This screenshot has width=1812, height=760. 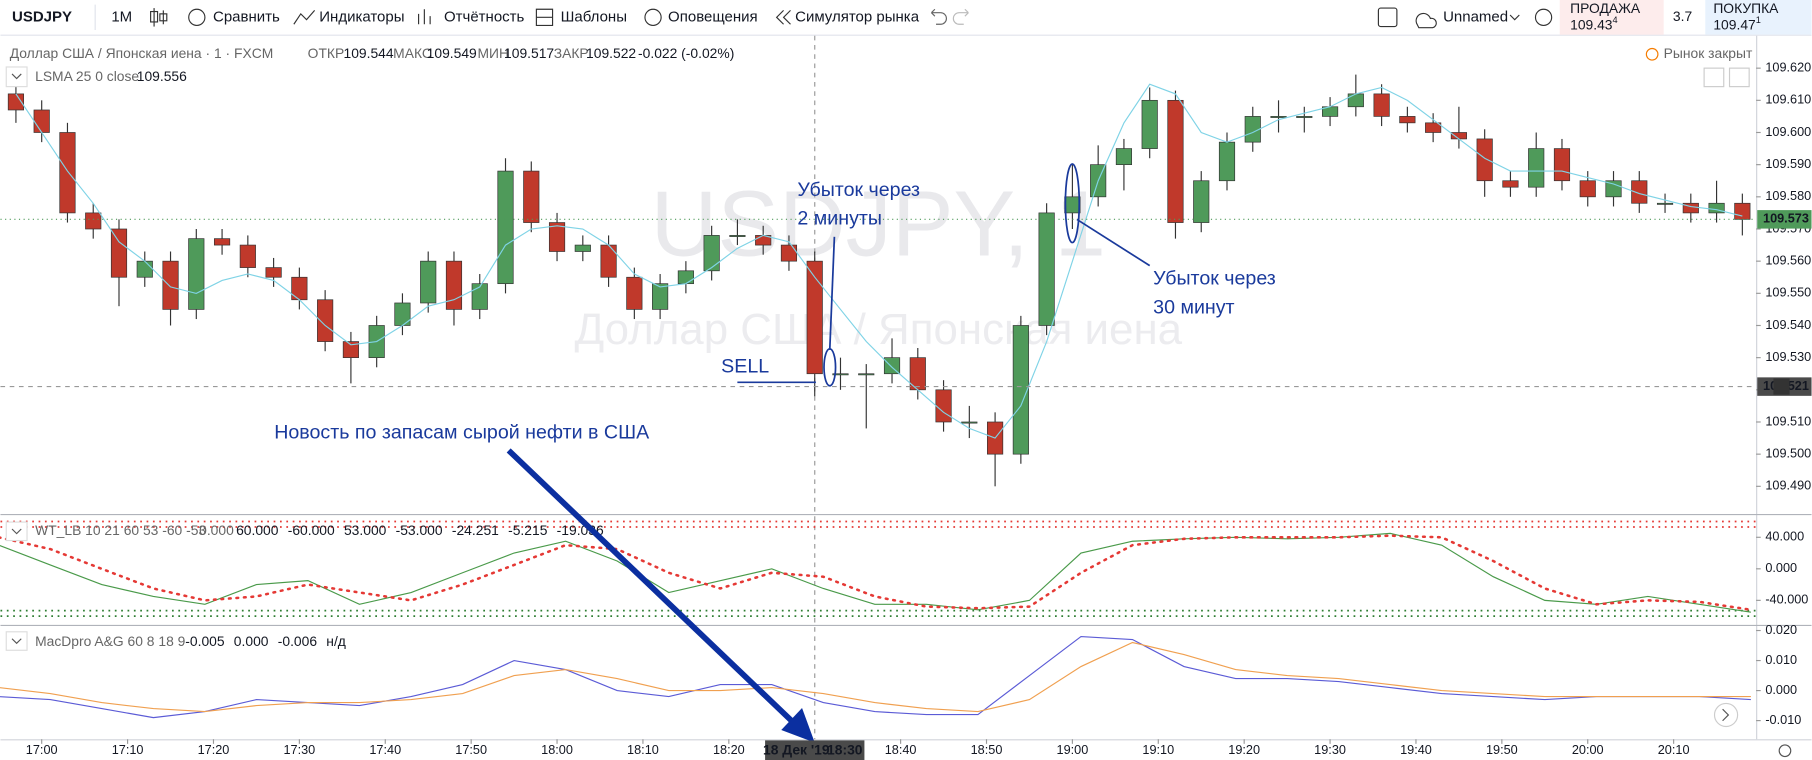 I want to click on x-tick-label: 19:00, so click(x=1073, y=750).